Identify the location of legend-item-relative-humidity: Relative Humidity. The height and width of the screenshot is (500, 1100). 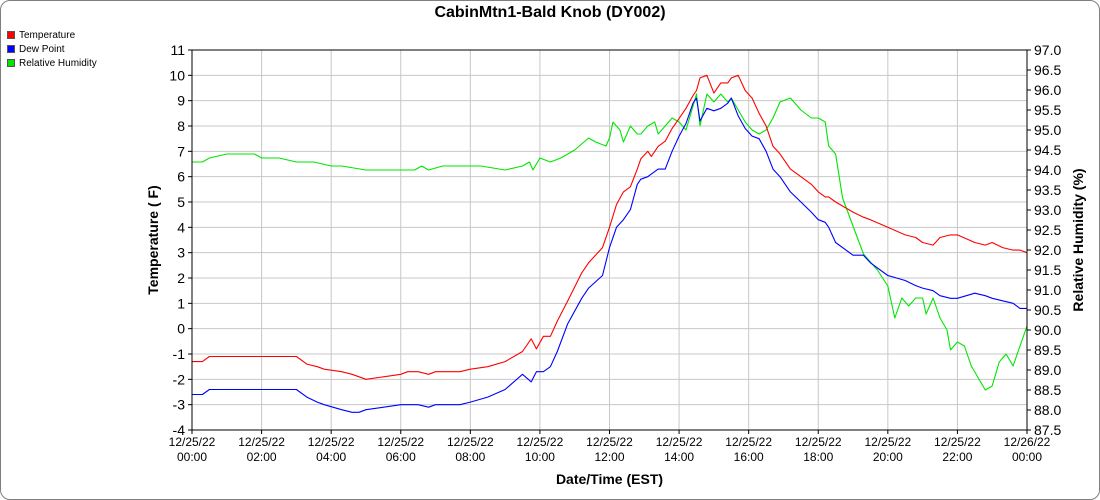
(52, 63).